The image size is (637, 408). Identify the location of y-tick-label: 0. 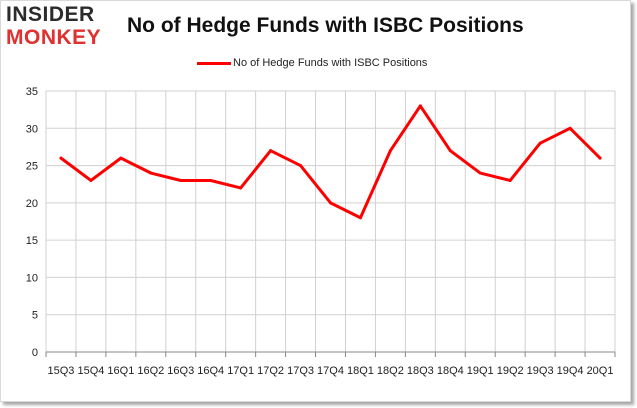
(35, 353).